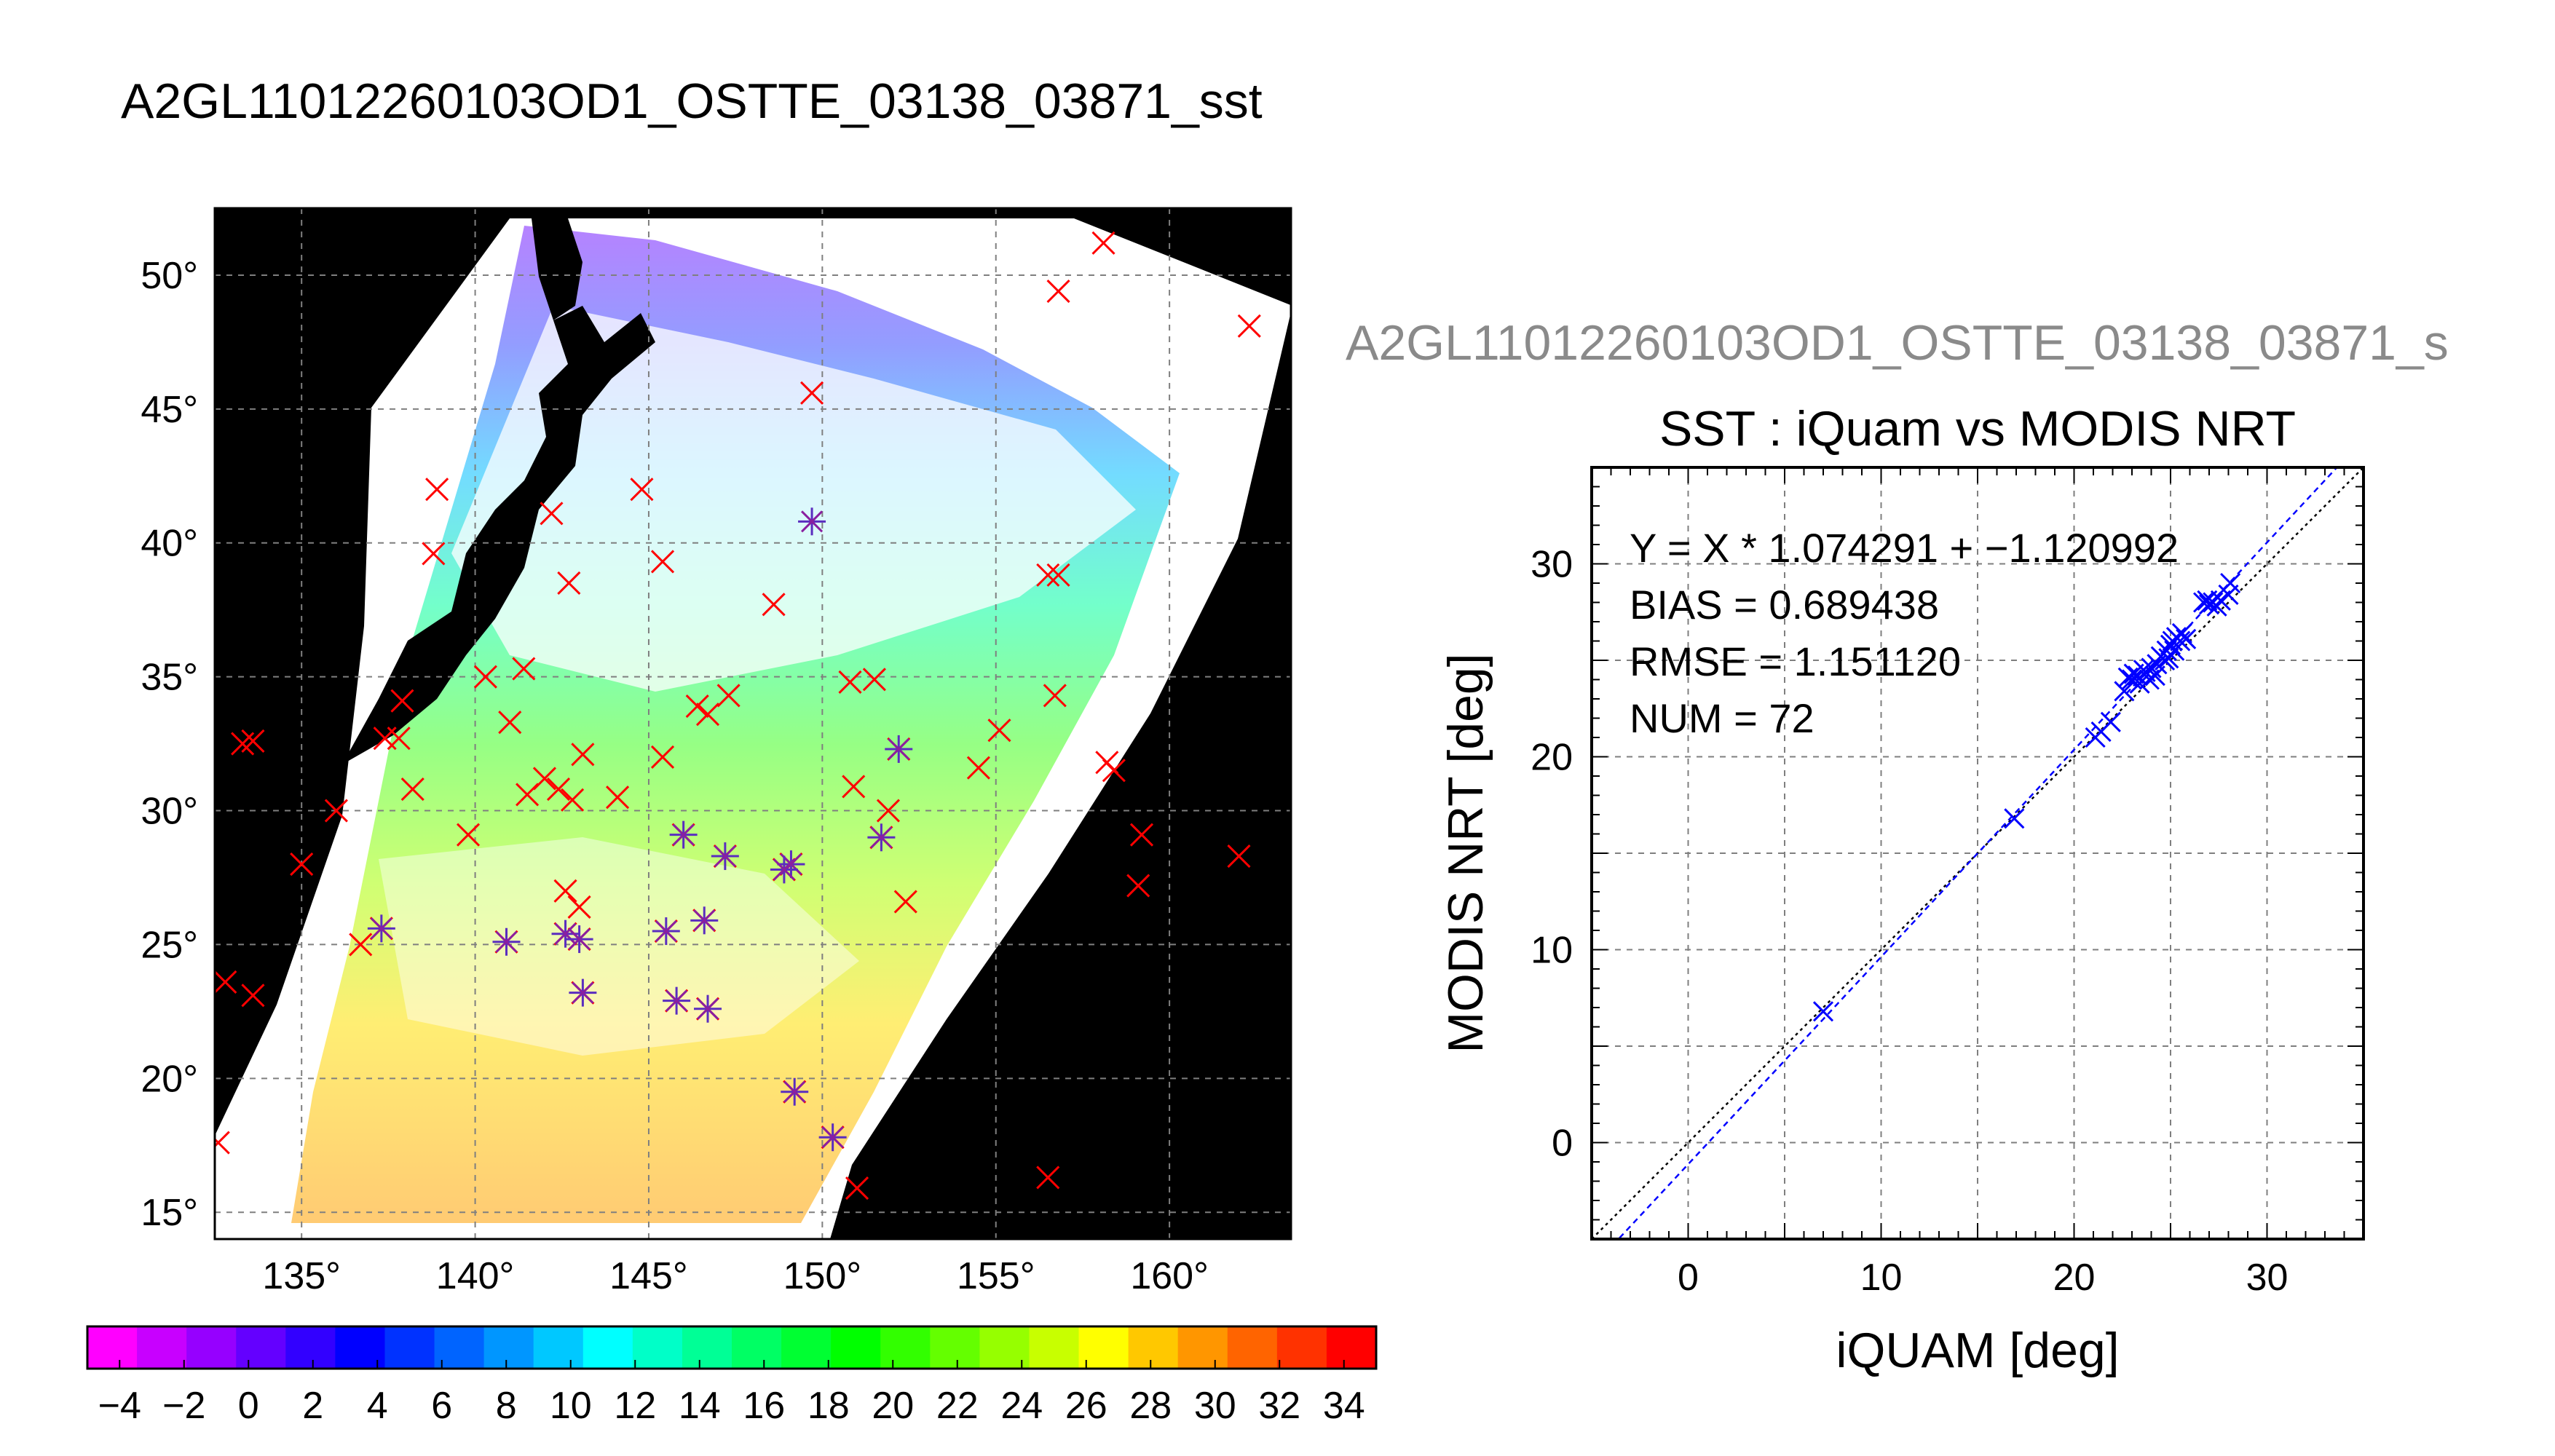  Describe the element at coordinates (248, 1406) in the screenshot. I see `colorbar-tick-label: 0` at that location.